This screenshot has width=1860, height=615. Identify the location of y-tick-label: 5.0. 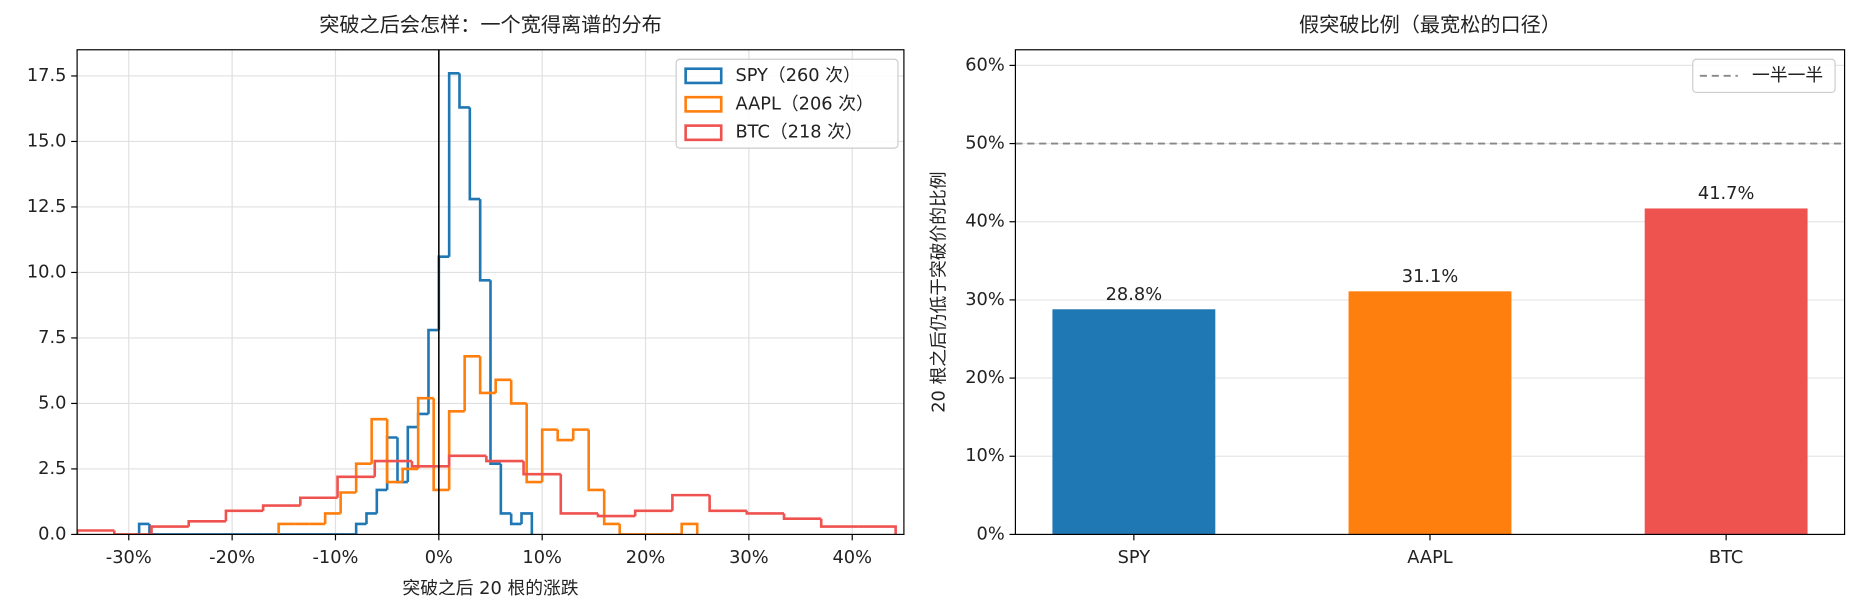
(52, 402).